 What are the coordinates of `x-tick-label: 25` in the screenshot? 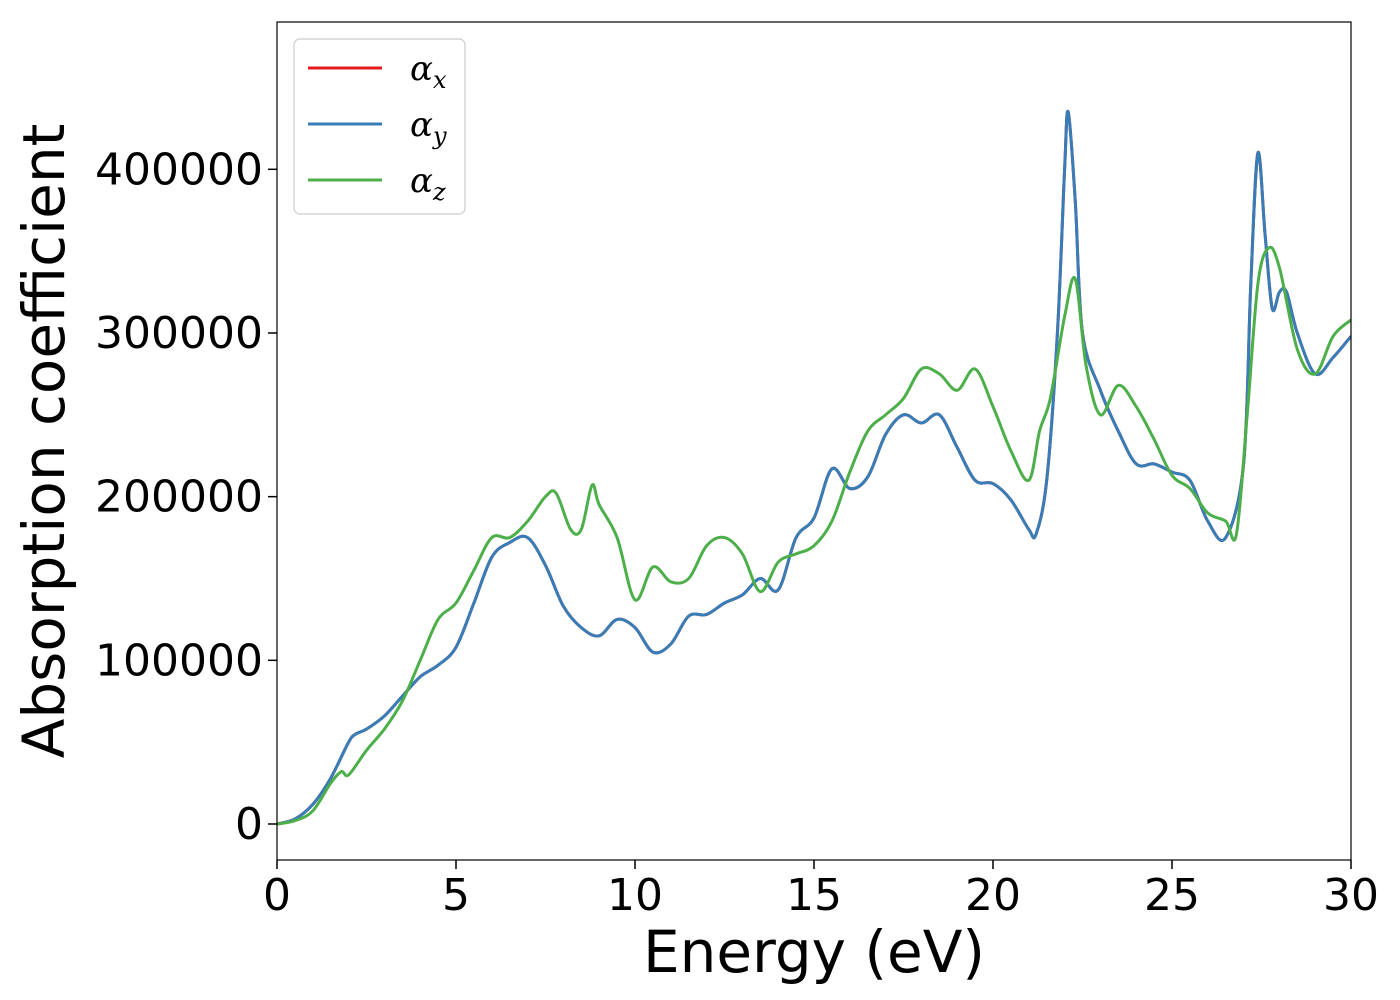 It's located at (1172, 895).